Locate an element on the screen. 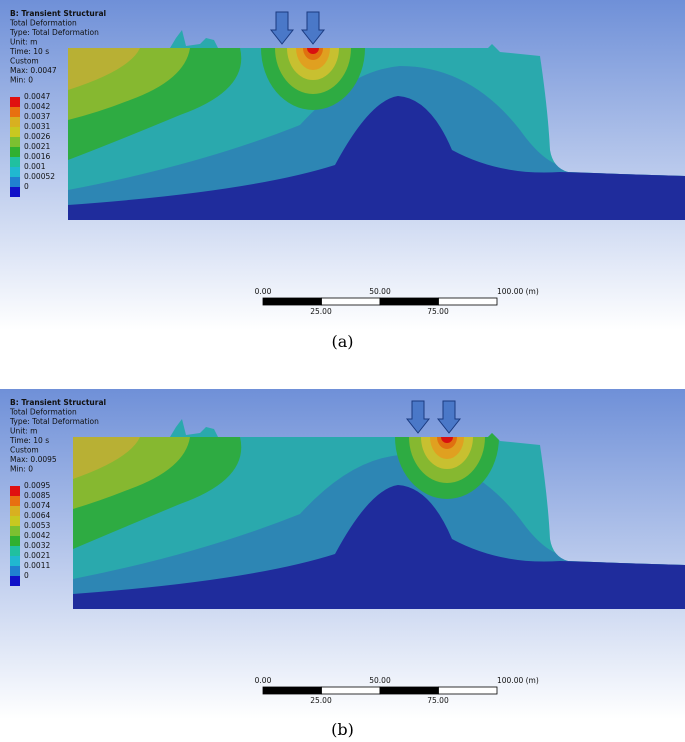 The image size is (685, 742). legend-label: 0.0032 is located at coordinates (37, 545).